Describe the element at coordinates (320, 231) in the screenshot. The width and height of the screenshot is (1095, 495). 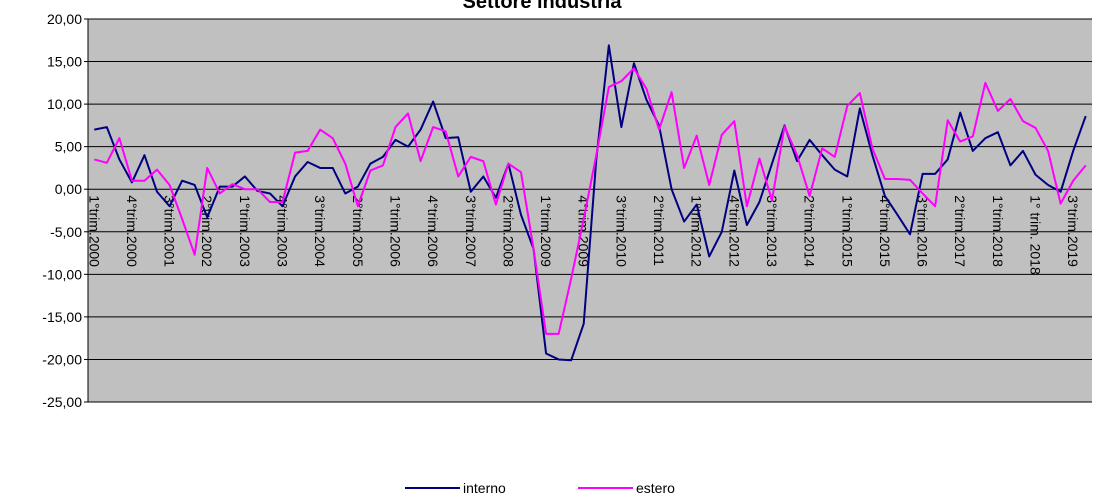
I see `x-tick-label: 3°trim.2004` at that location.